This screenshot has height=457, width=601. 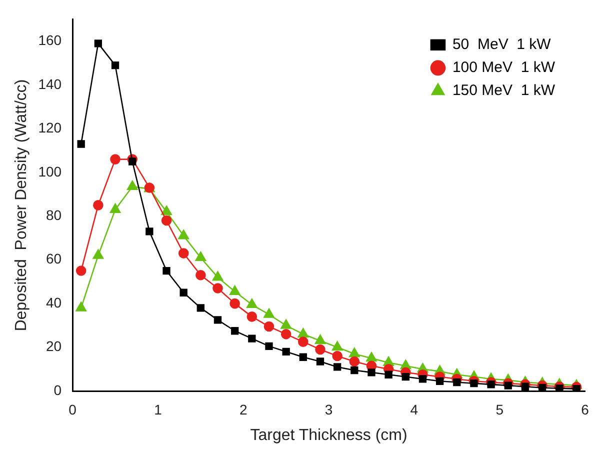 What do you see at coordinates (72, 409) in the screenshot?
I see `x-tick-label: 0` at bounding box center [72, 409].